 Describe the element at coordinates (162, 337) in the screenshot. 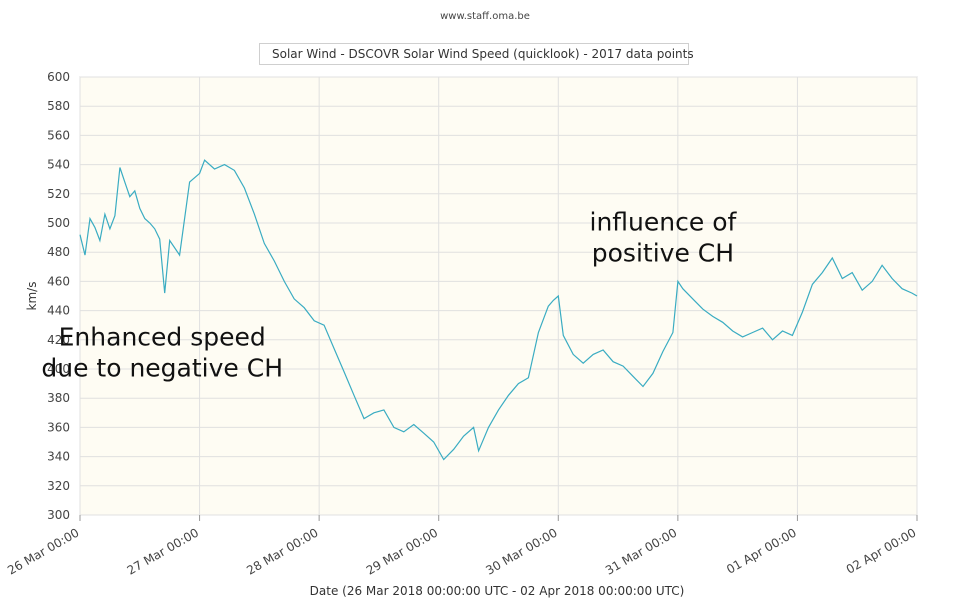

I see `annotation-text: Enhanced speed` at that location.